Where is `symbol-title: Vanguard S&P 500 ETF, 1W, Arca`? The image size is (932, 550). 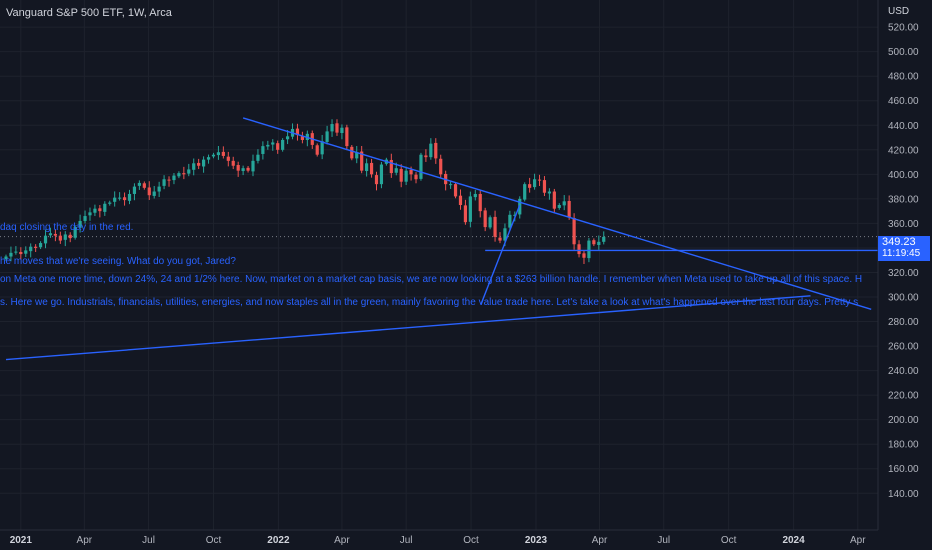
symbol-title: Vanguard S&P 500 ETF, 1W, Arca is located at coordinates (89, 13).